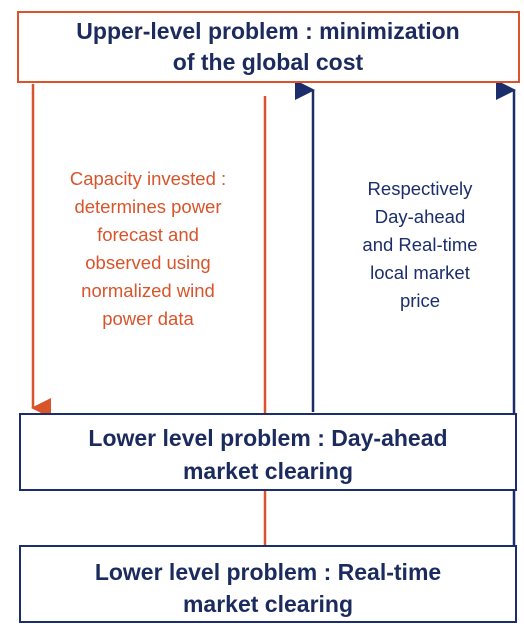  Describe the element at coordinates (268, 572) in the screenshot. I see `box-title: Lower level problem : Real-time` at that location.